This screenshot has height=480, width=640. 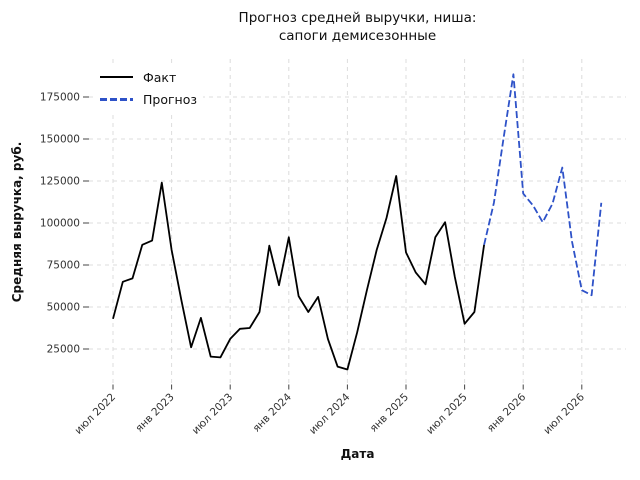 What do you see at coordinates (60, 224) in the screenshot?
I see `y-tick-label: 100000` at bounding box center [60, 224].